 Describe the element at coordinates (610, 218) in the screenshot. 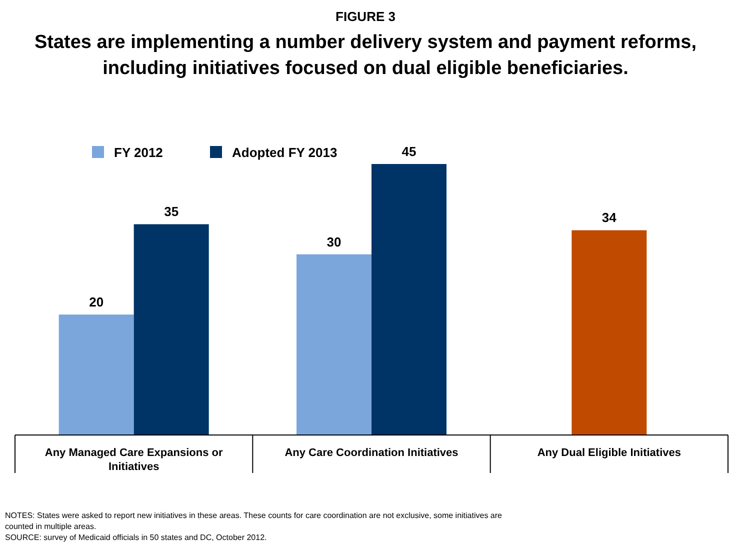

I see `data-label: 34` at that location.